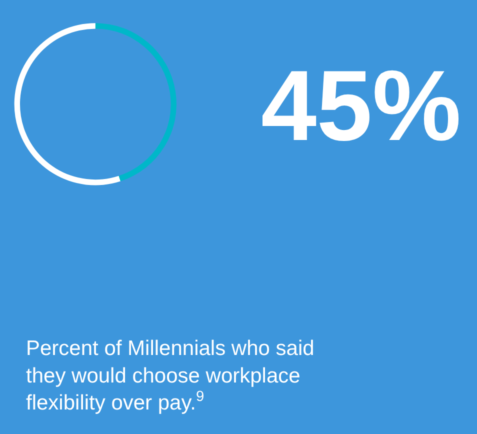 The image size is (477, 434). I want to click on data-label: 45%, so click(361, 106).